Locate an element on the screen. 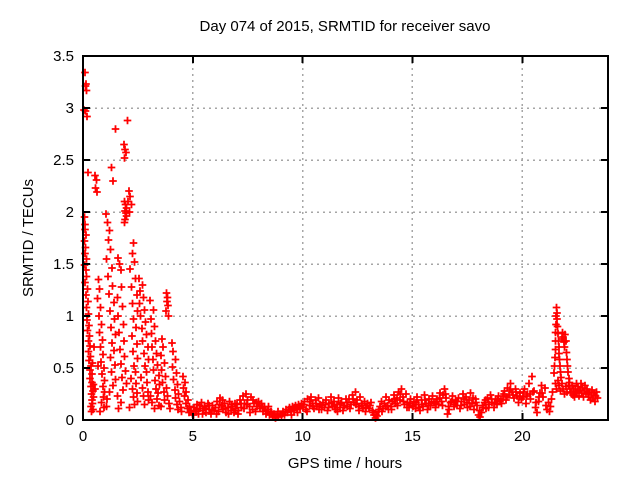  x-tick-label: 20 is located at coordinates (522, 436).